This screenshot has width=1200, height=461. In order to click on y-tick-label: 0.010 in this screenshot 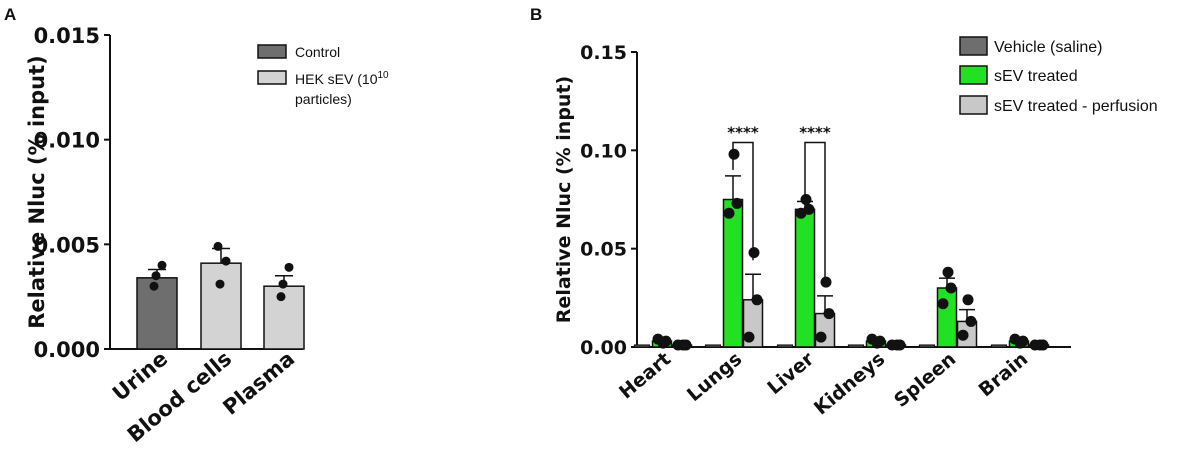, I will do `click(67, 141)`.